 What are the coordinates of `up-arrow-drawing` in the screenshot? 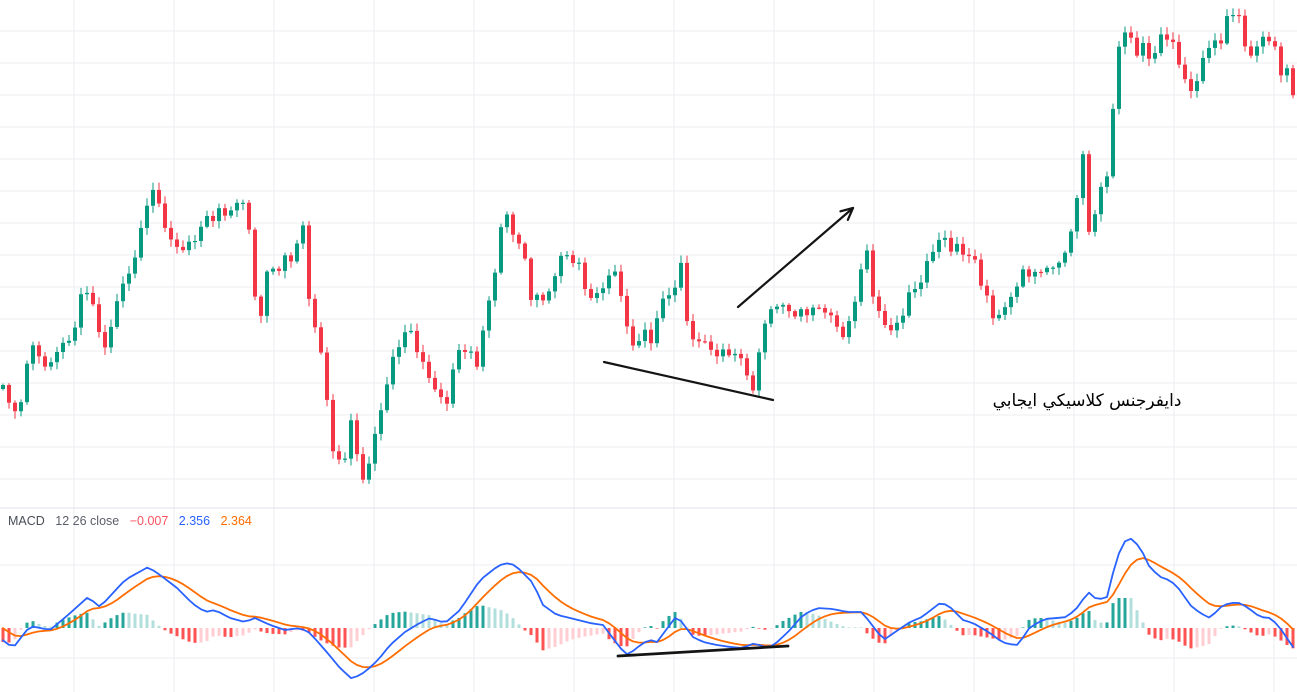 It's located at (795, 257).